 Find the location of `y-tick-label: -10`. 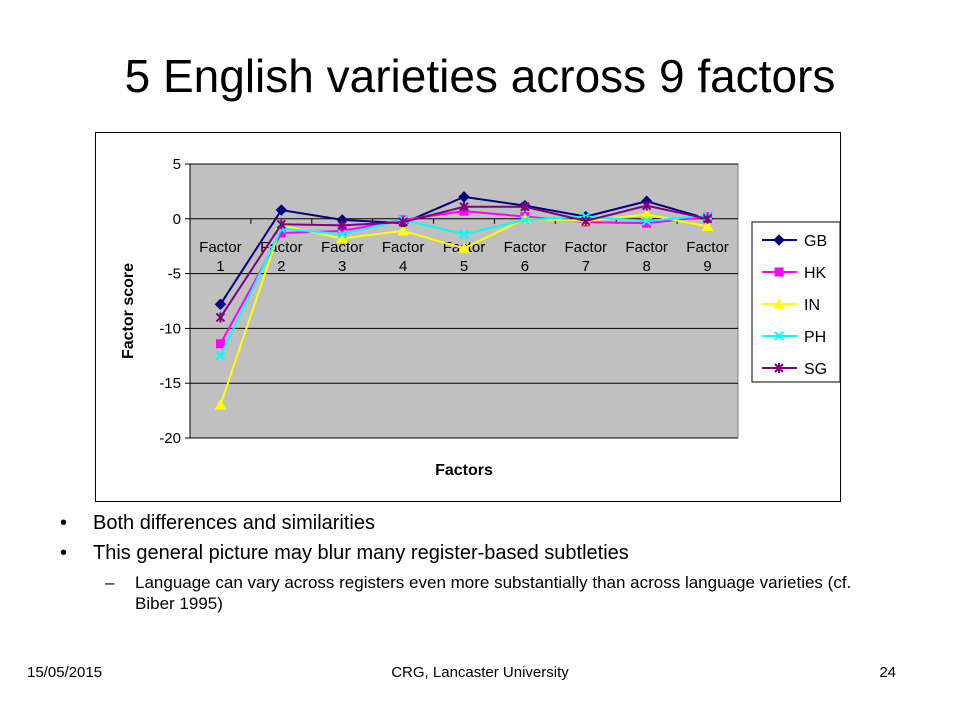

y-tick-label: -10 is located at coordinates (170, 328).